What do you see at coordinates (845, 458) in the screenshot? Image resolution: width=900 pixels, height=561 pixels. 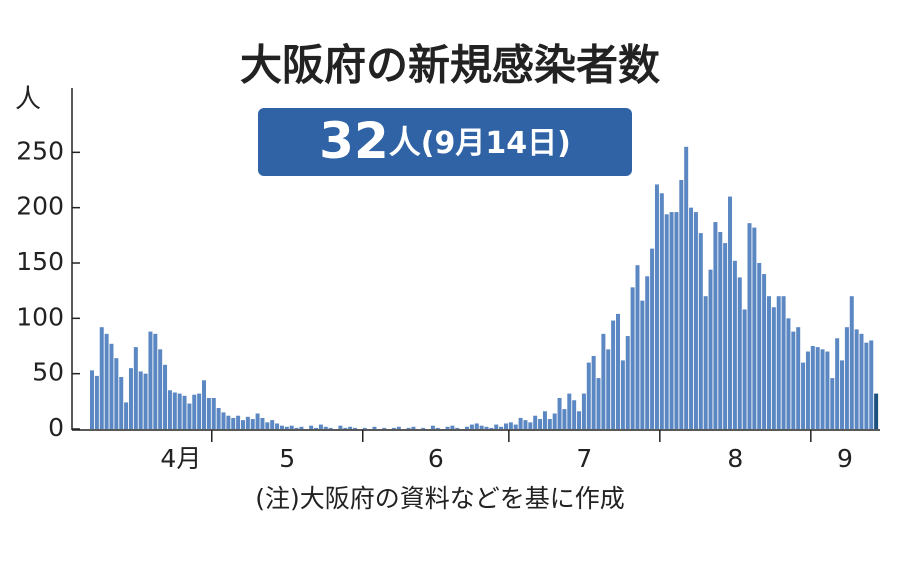 I see `x-tick-label: 9` at bounding box center [845, 458].